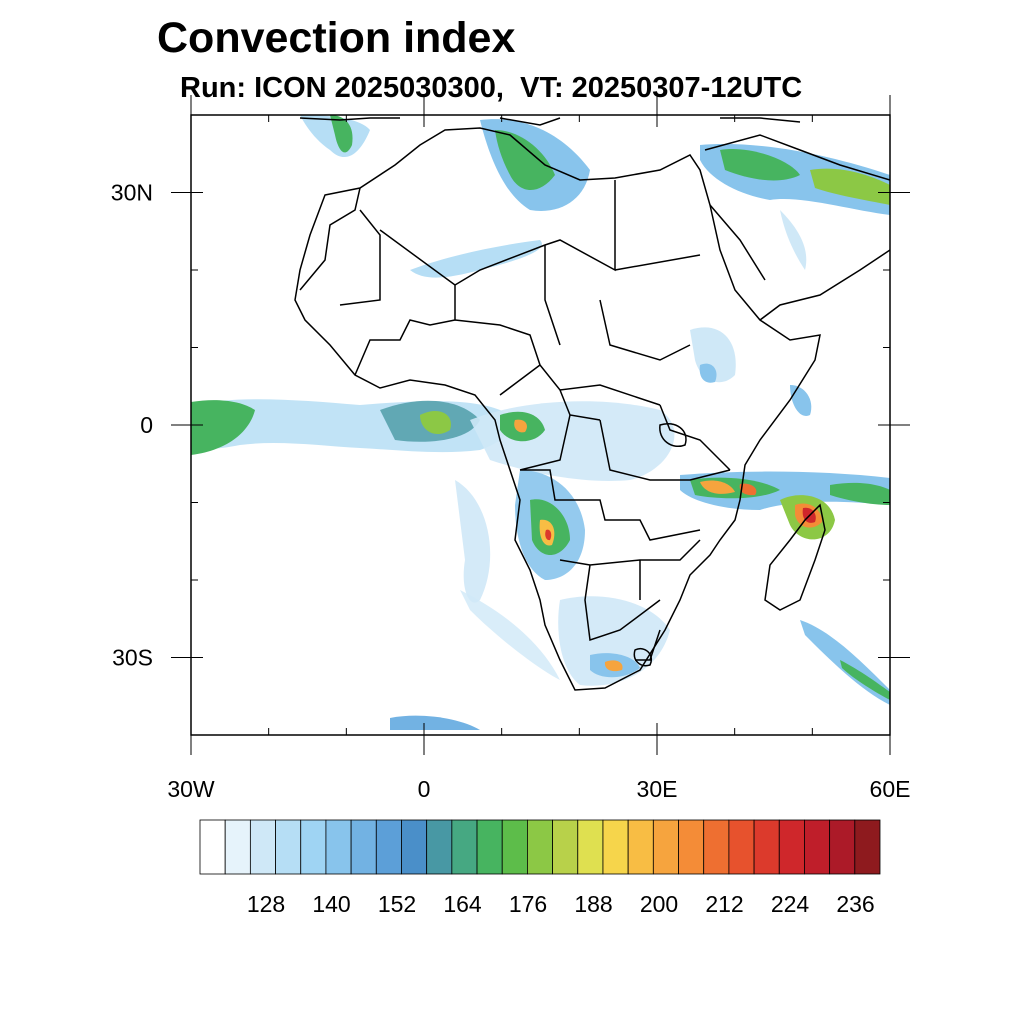  I want to click on lesotho-border, so click(642, 657).